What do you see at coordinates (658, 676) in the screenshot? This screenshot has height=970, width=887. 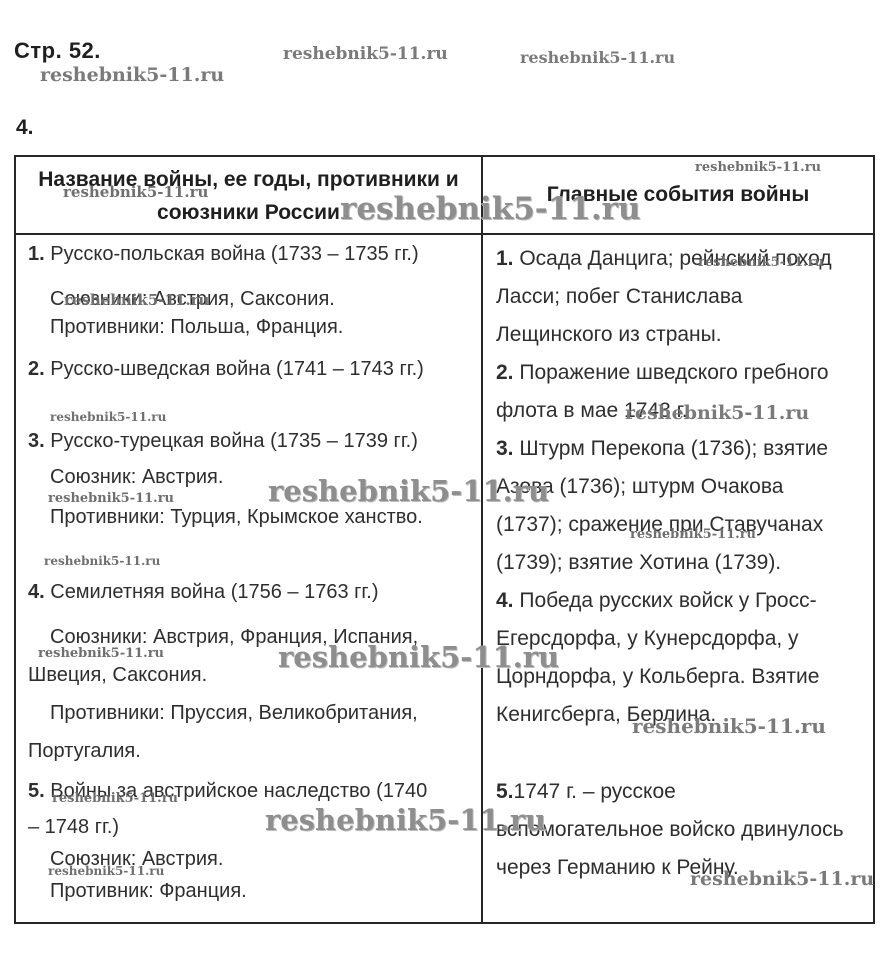 I see `event-4-cont: Цорндорфа, у Кольберга. Взятие` at bounding box center [658, 676].